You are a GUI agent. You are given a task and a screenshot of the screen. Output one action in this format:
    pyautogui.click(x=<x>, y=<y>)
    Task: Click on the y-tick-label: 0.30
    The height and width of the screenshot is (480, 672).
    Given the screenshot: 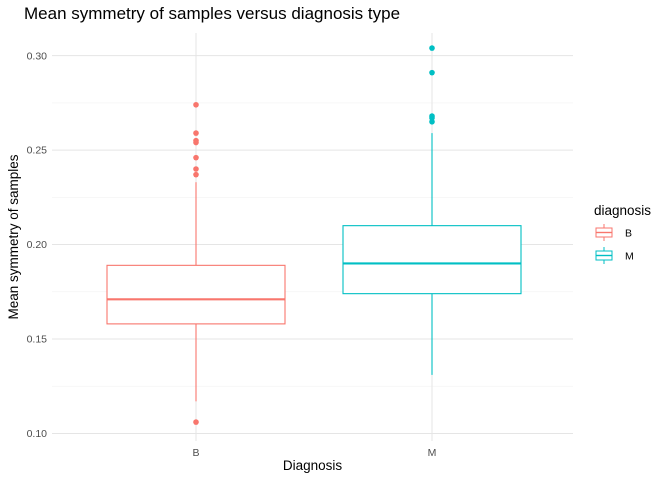 What is the action you would take?
    pyautogui.click(x=37, y=56)
    